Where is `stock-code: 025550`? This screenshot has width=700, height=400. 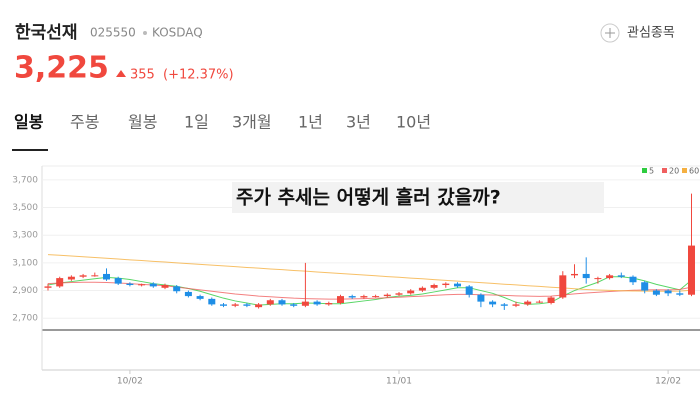
stock-code: 025550 is located at coordinates (113, 33).